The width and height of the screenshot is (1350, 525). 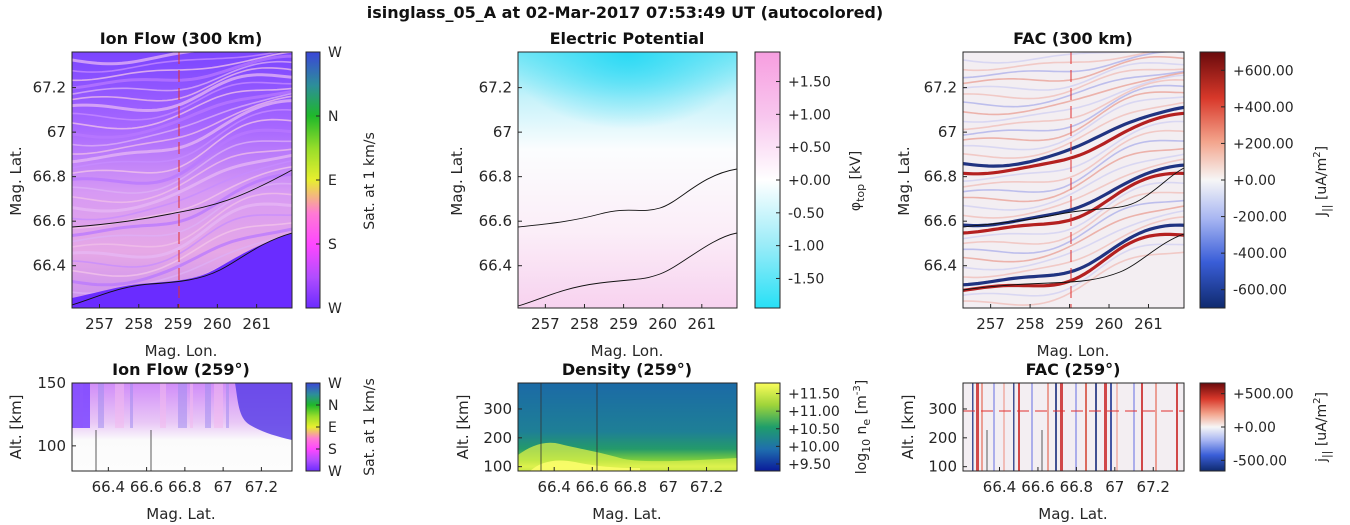 I want to click on x-tick-label: 66.8, so click(x=630, y=487).